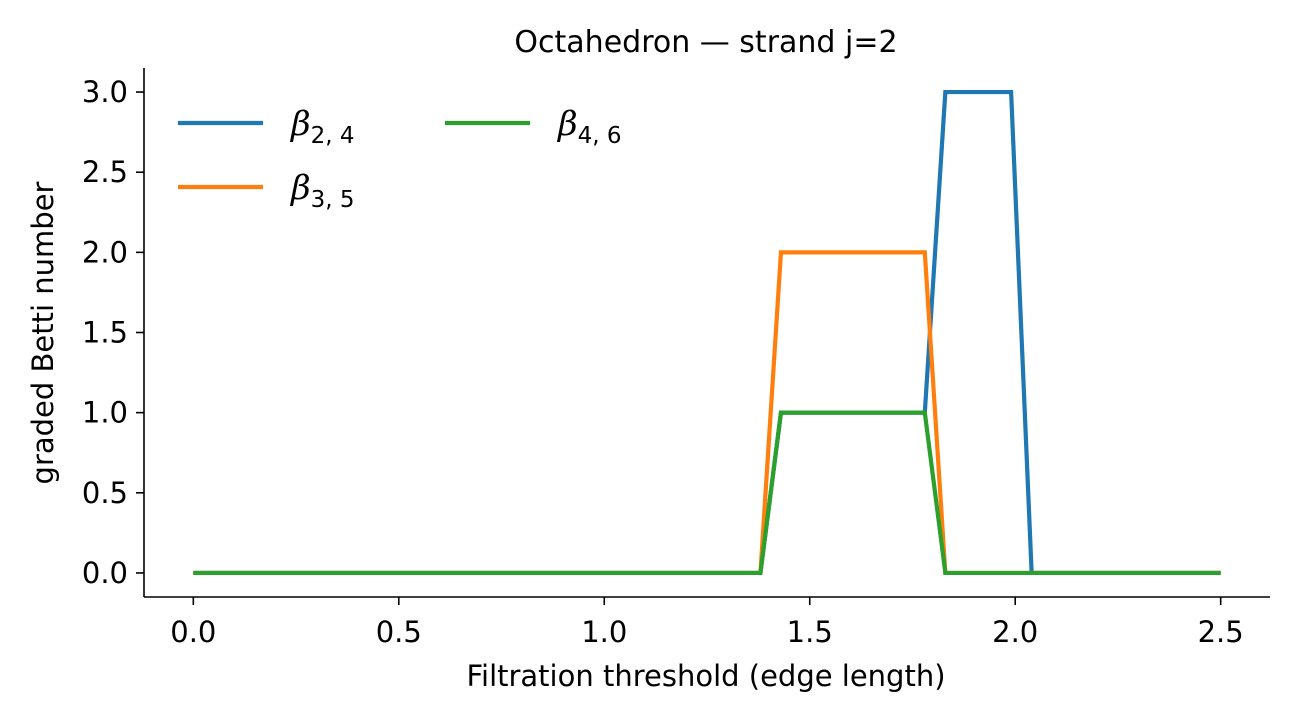  I want to click on x-tick-label: 1.5, so click(810, 632).